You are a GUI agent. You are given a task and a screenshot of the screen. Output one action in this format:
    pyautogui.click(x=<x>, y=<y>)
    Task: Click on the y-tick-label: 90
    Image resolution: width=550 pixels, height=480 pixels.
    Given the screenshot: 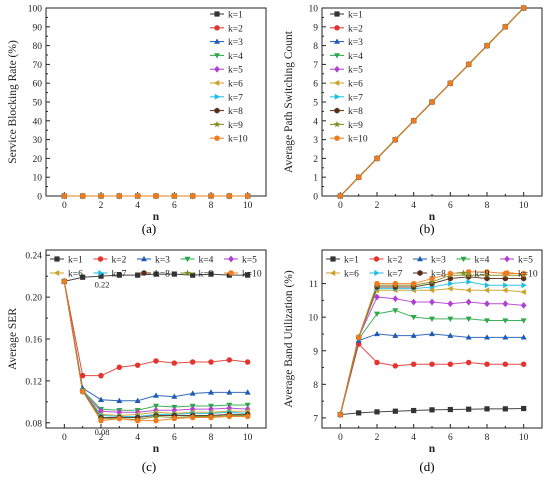 What is the action you would take?
    pyautogui.click(x=38, y=28)
    